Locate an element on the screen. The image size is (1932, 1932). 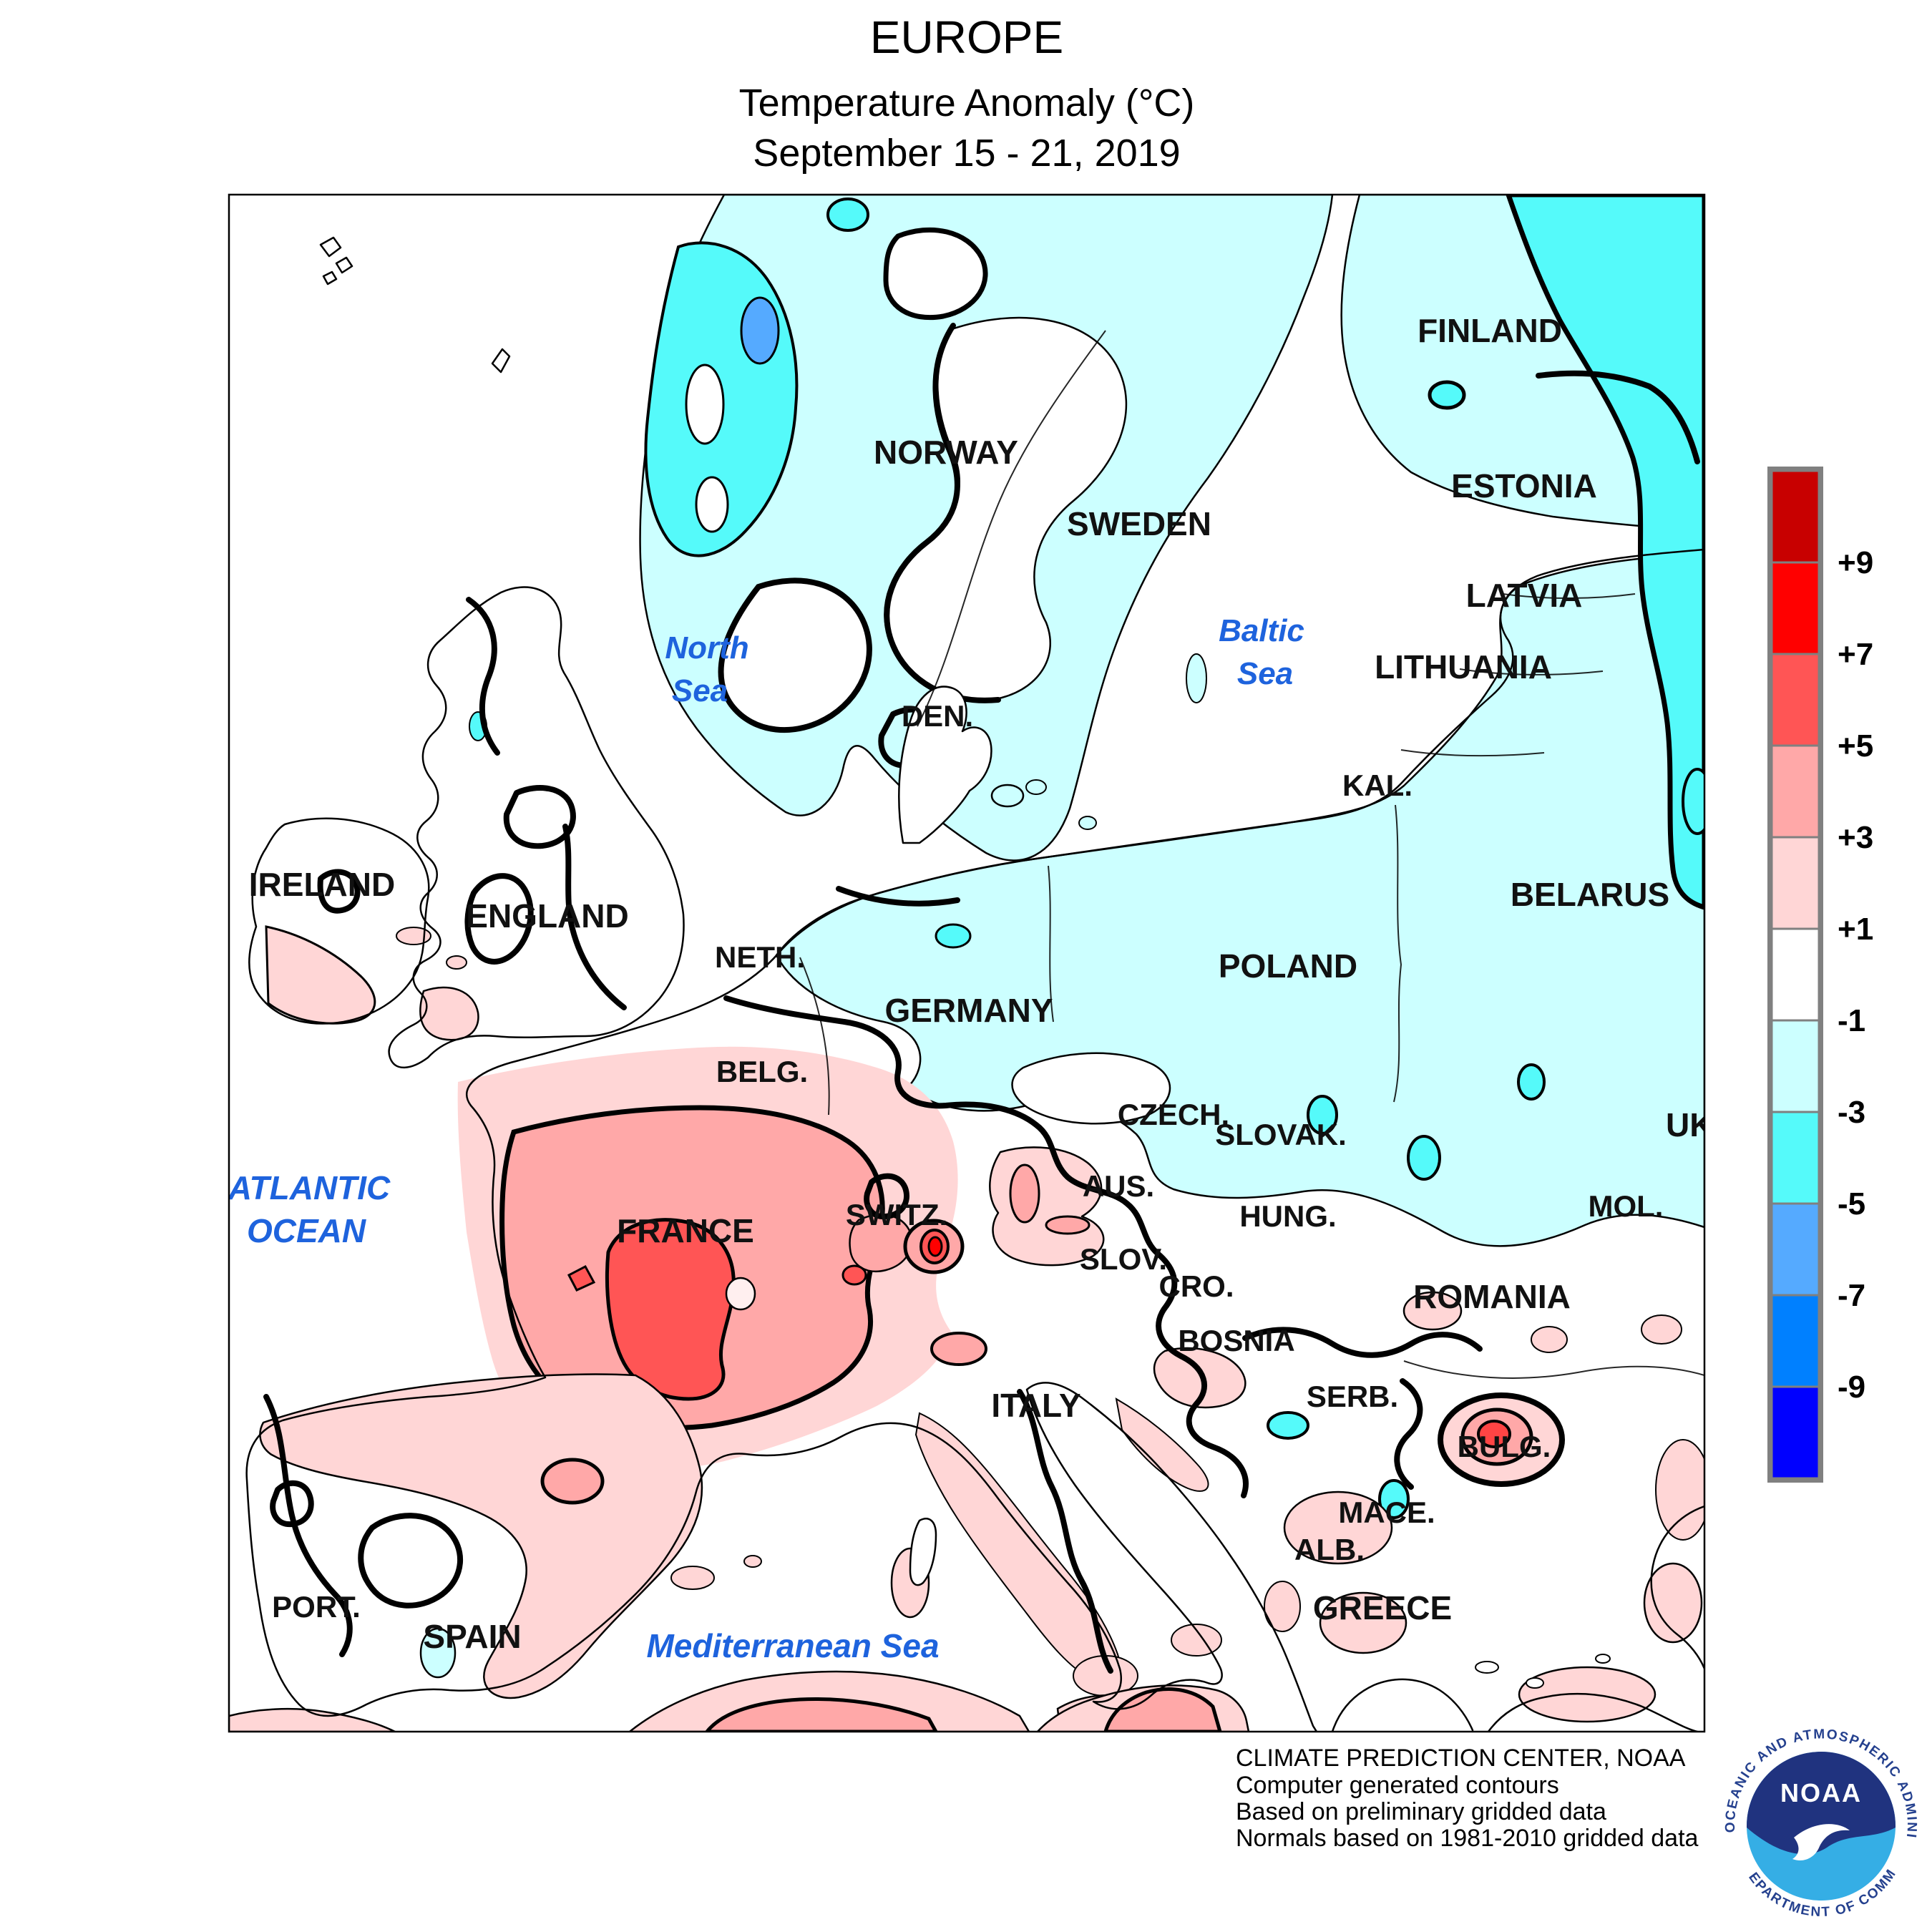
label-portugal: PORT. is located at coordinates (316, 1607).